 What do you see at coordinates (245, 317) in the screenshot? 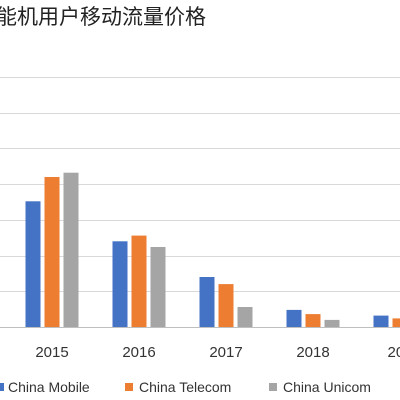
I see `bar-china-unicom-2017` at bounding box center [245, 317].